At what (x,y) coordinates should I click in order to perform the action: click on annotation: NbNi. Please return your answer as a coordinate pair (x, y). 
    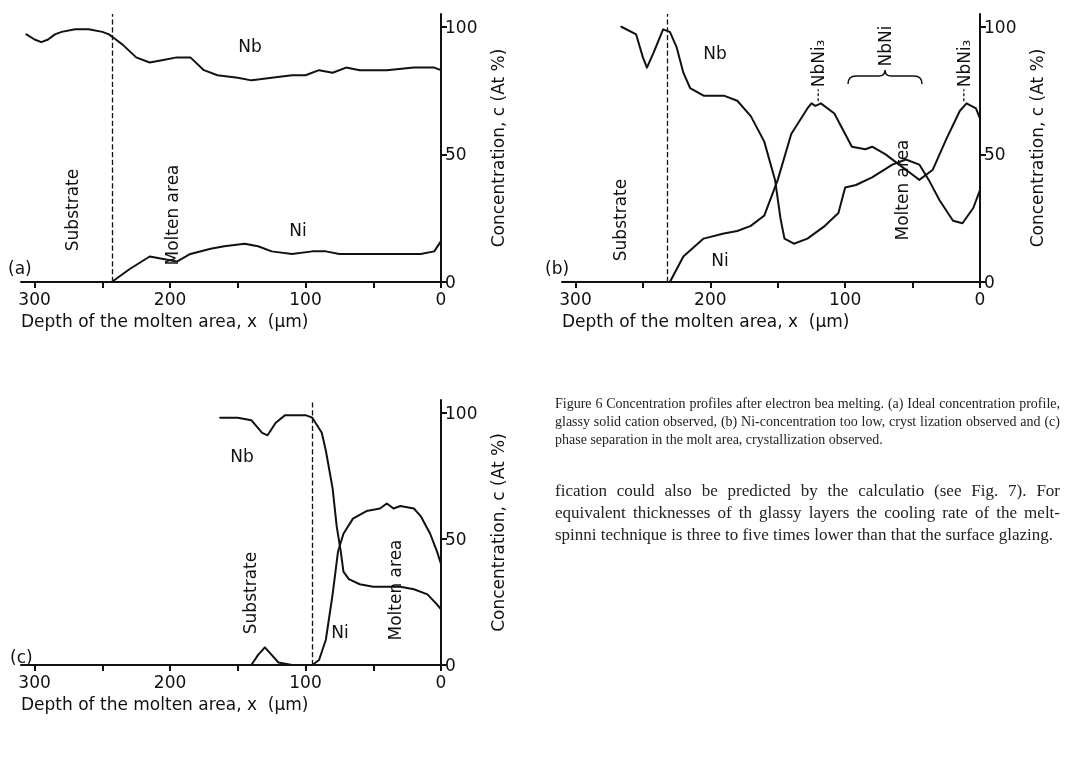
    Looking at the image, I should click on (885, 46).